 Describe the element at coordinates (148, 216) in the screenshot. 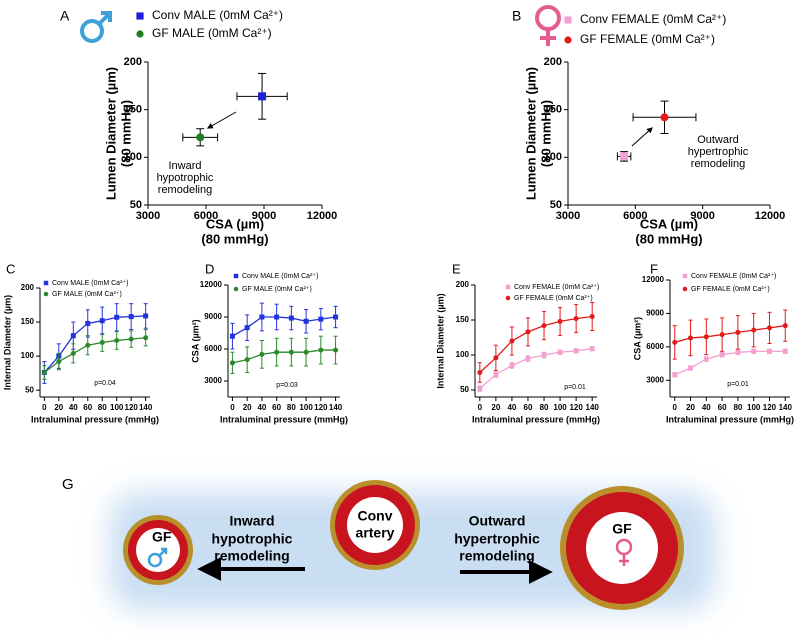

I see `x-tick-label: 3000` at that location.